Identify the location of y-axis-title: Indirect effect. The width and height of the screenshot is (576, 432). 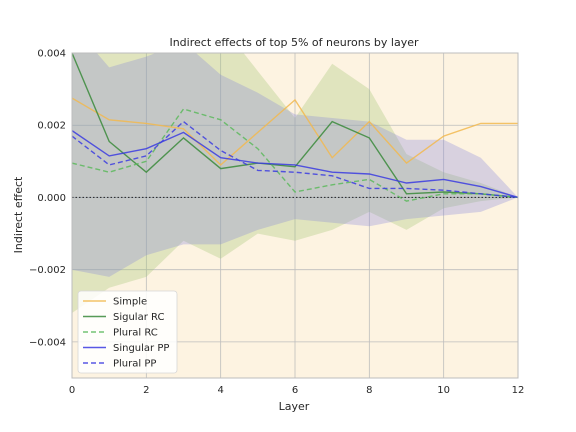
(18, 214).